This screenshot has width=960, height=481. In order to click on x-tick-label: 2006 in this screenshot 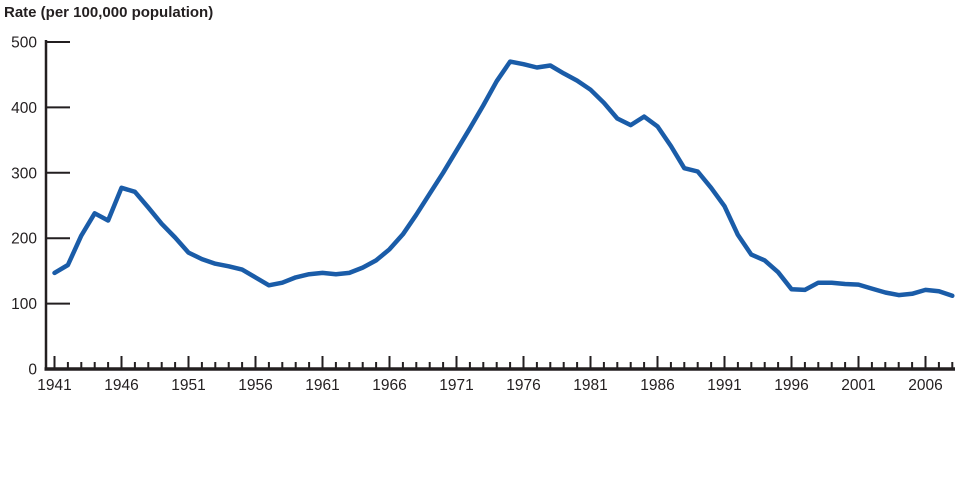, I will do `click(925, 385)`.